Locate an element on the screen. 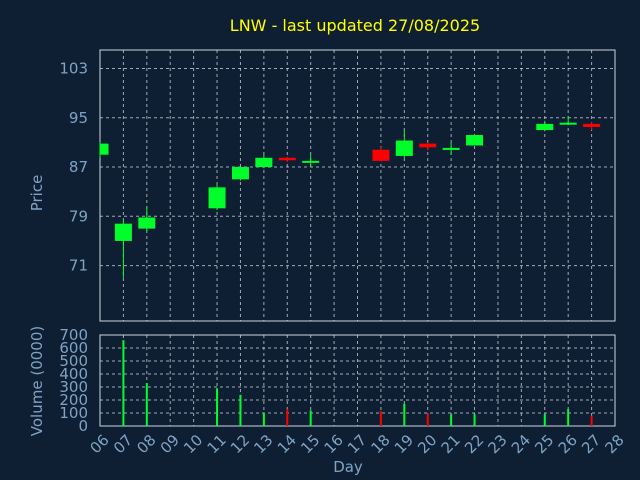  day-tick-label: 26 is located at coordinates (568, 444).